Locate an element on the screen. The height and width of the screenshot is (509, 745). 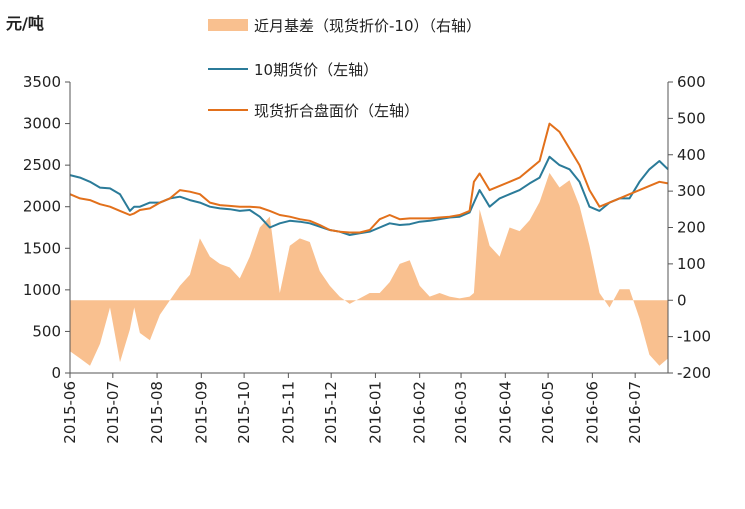
right-tick-label: 300 is located at coordinates (691, 191).